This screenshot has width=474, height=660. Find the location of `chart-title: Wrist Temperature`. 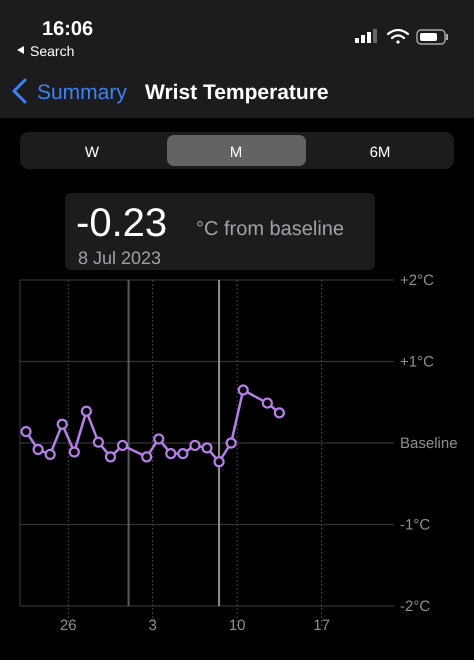

chart-title: Wrist Temperature is located at coordinates (237, 92).